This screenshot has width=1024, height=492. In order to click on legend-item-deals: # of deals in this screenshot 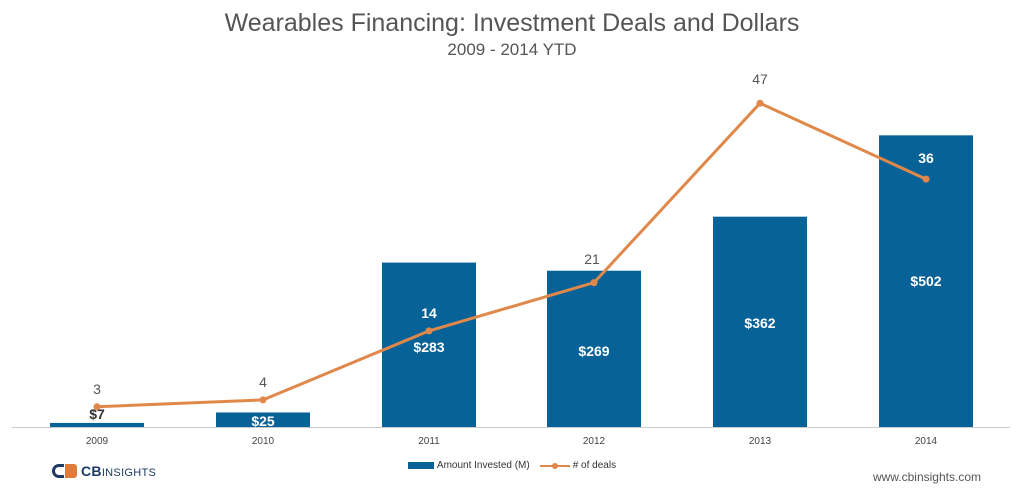, I will do `click(578, 465)`.